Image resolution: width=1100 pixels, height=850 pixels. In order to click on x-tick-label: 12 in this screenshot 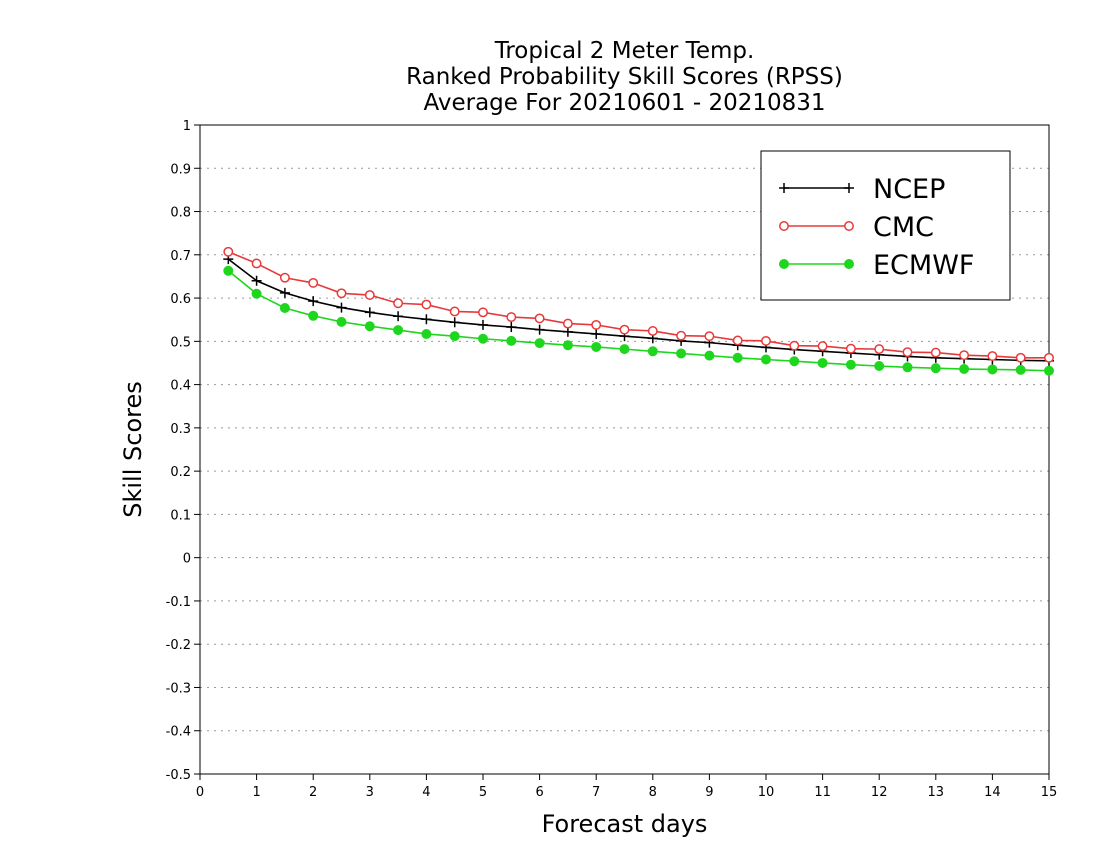, I will do `click(879, 792)`.